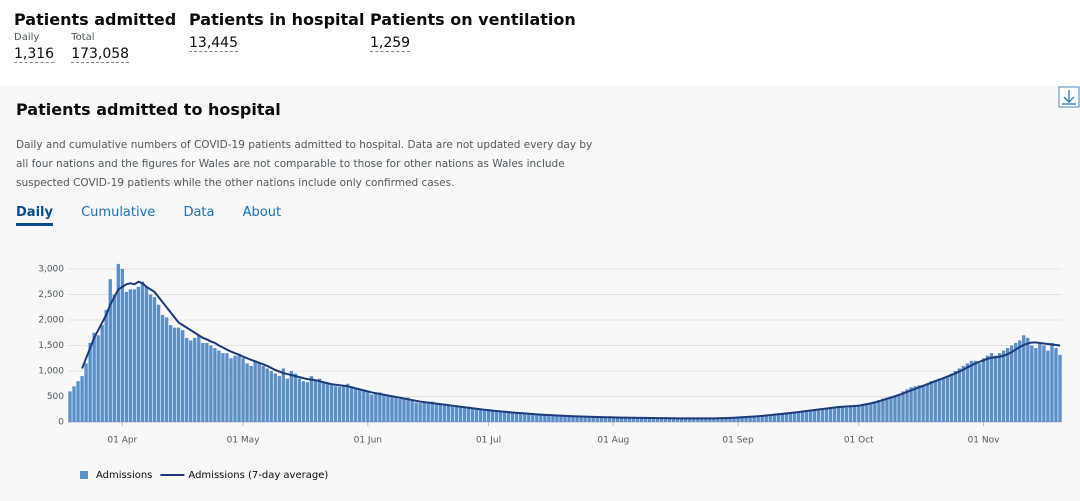 The height and width of the screenshot is (501, 1080). What do you see at coordinates (27, 37) in the screenshot?
I see `stat-label: Daily` at bounding box center [27, 37].